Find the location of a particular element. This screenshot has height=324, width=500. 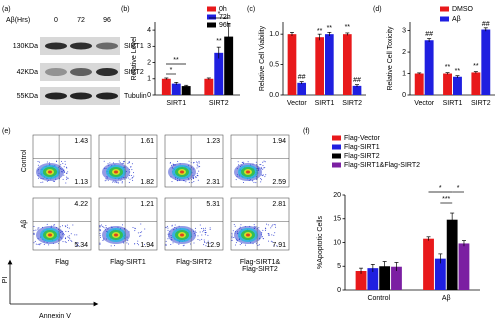

y-tick-label: 0 is located at coordinates (149, 95).